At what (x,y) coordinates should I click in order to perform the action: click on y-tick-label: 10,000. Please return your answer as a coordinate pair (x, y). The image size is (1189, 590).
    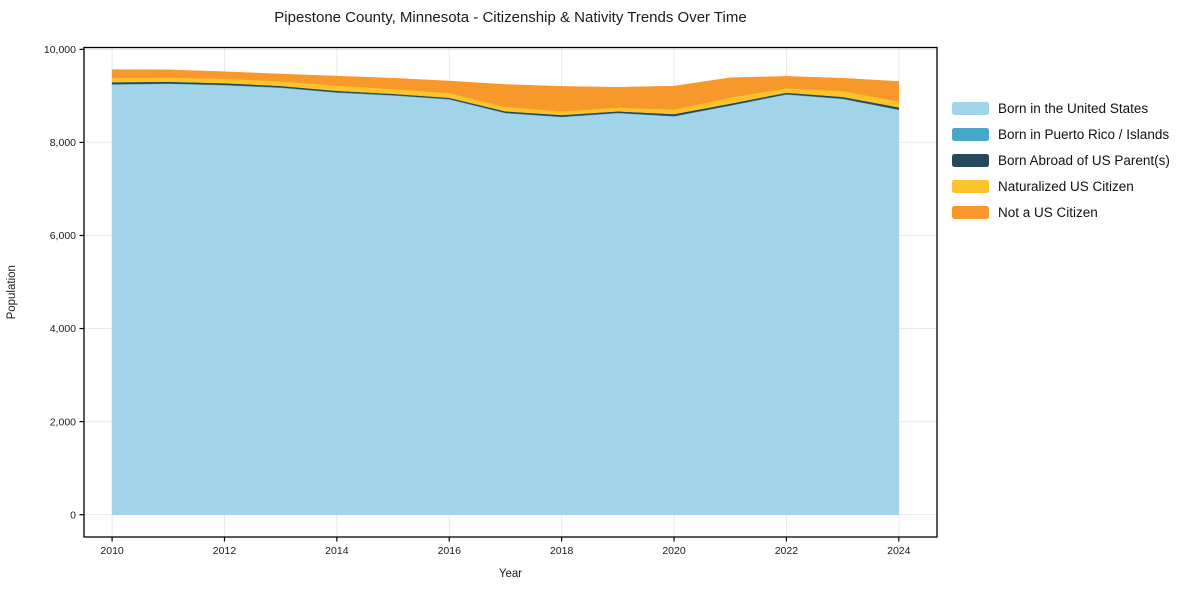
    Looking at the image, I should click on (60, 50).